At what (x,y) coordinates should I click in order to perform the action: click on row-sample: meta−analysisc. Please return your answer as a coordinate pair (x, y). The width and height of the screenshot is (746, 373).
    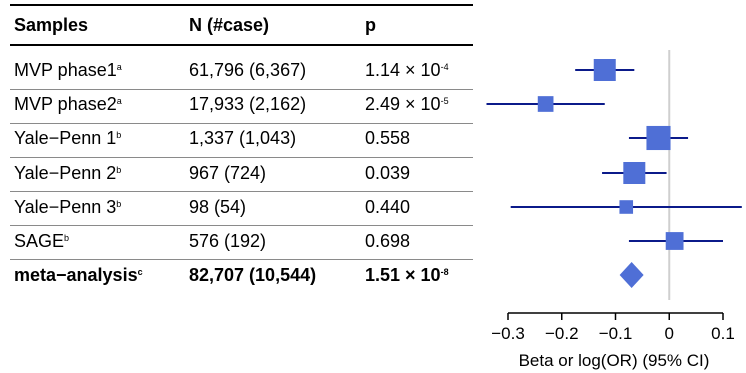
    Looking at the image, I should click on (78, 275).